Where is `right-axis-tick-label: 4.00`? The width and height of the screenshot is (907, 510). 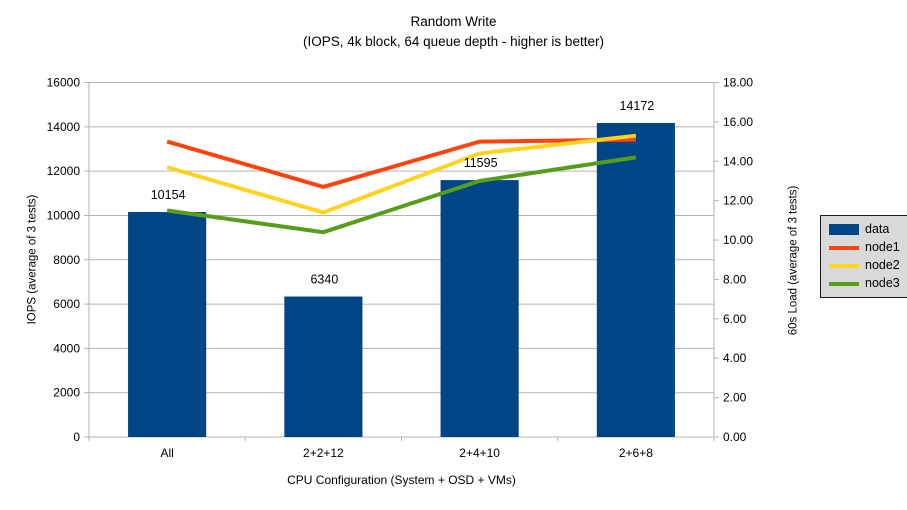
right-axis-tick-label: 4.00 is located at coordinates (735, 358).